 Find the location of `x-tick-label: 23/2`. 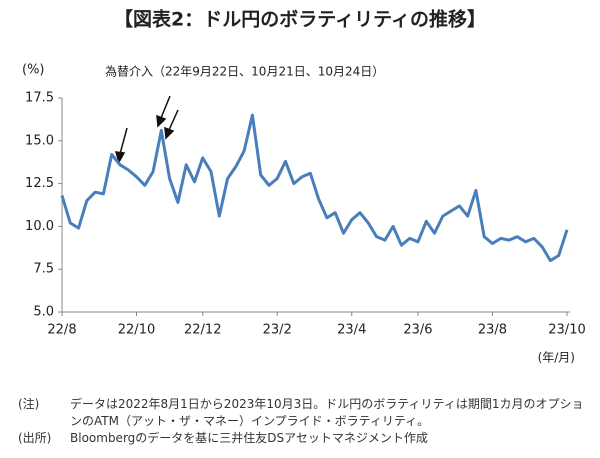

x-tick-label: 23/2 is located at coordinates (277, 330).